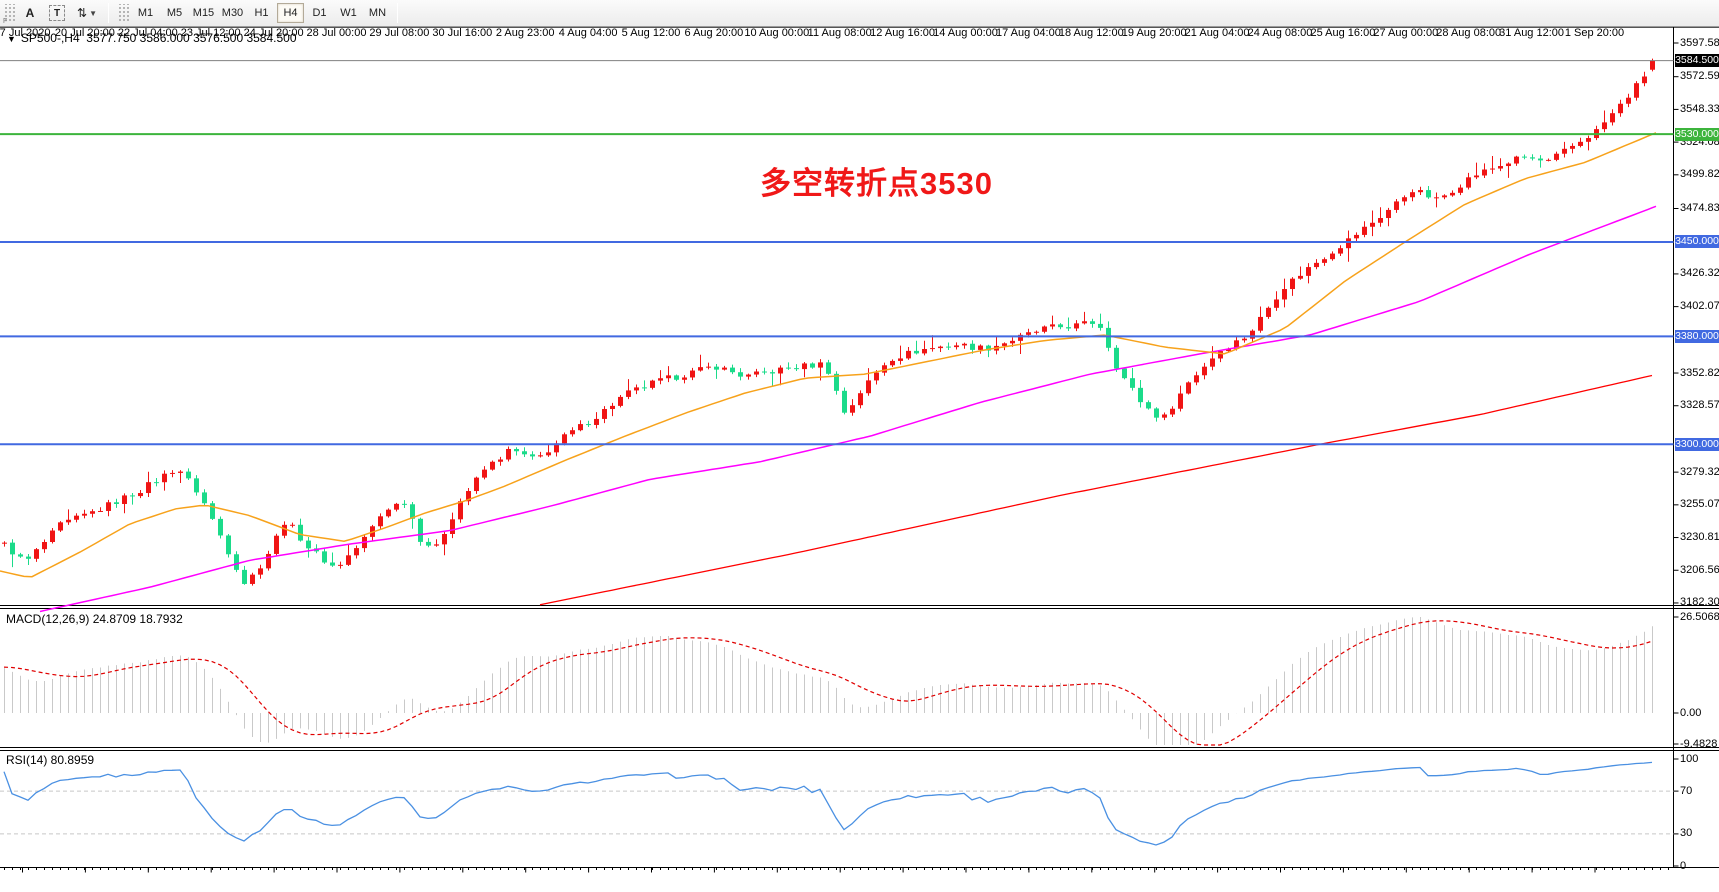  What do you see at coordinates (588, 33) in the screenshot?
I see `time-axis-label: 4 Aug 04:00` at bounding box center [588, 33].